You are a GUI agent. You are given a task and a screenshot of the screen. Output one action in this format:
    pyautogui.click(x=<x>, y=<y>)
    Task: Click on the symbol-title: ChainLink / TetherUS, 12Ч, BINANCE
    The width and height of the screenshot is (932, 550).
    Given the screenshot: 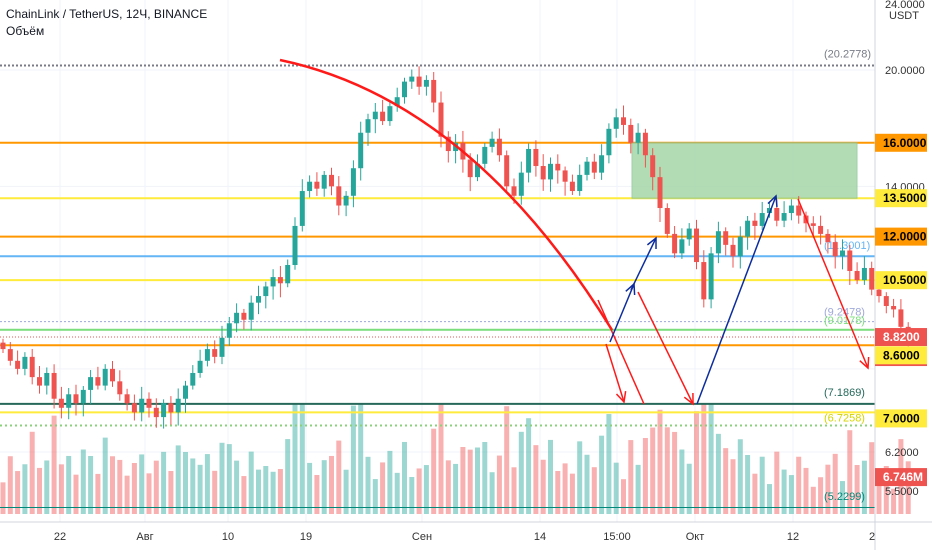 What is the action you would take?
    pyautogui.click(x=107, y=14)
    